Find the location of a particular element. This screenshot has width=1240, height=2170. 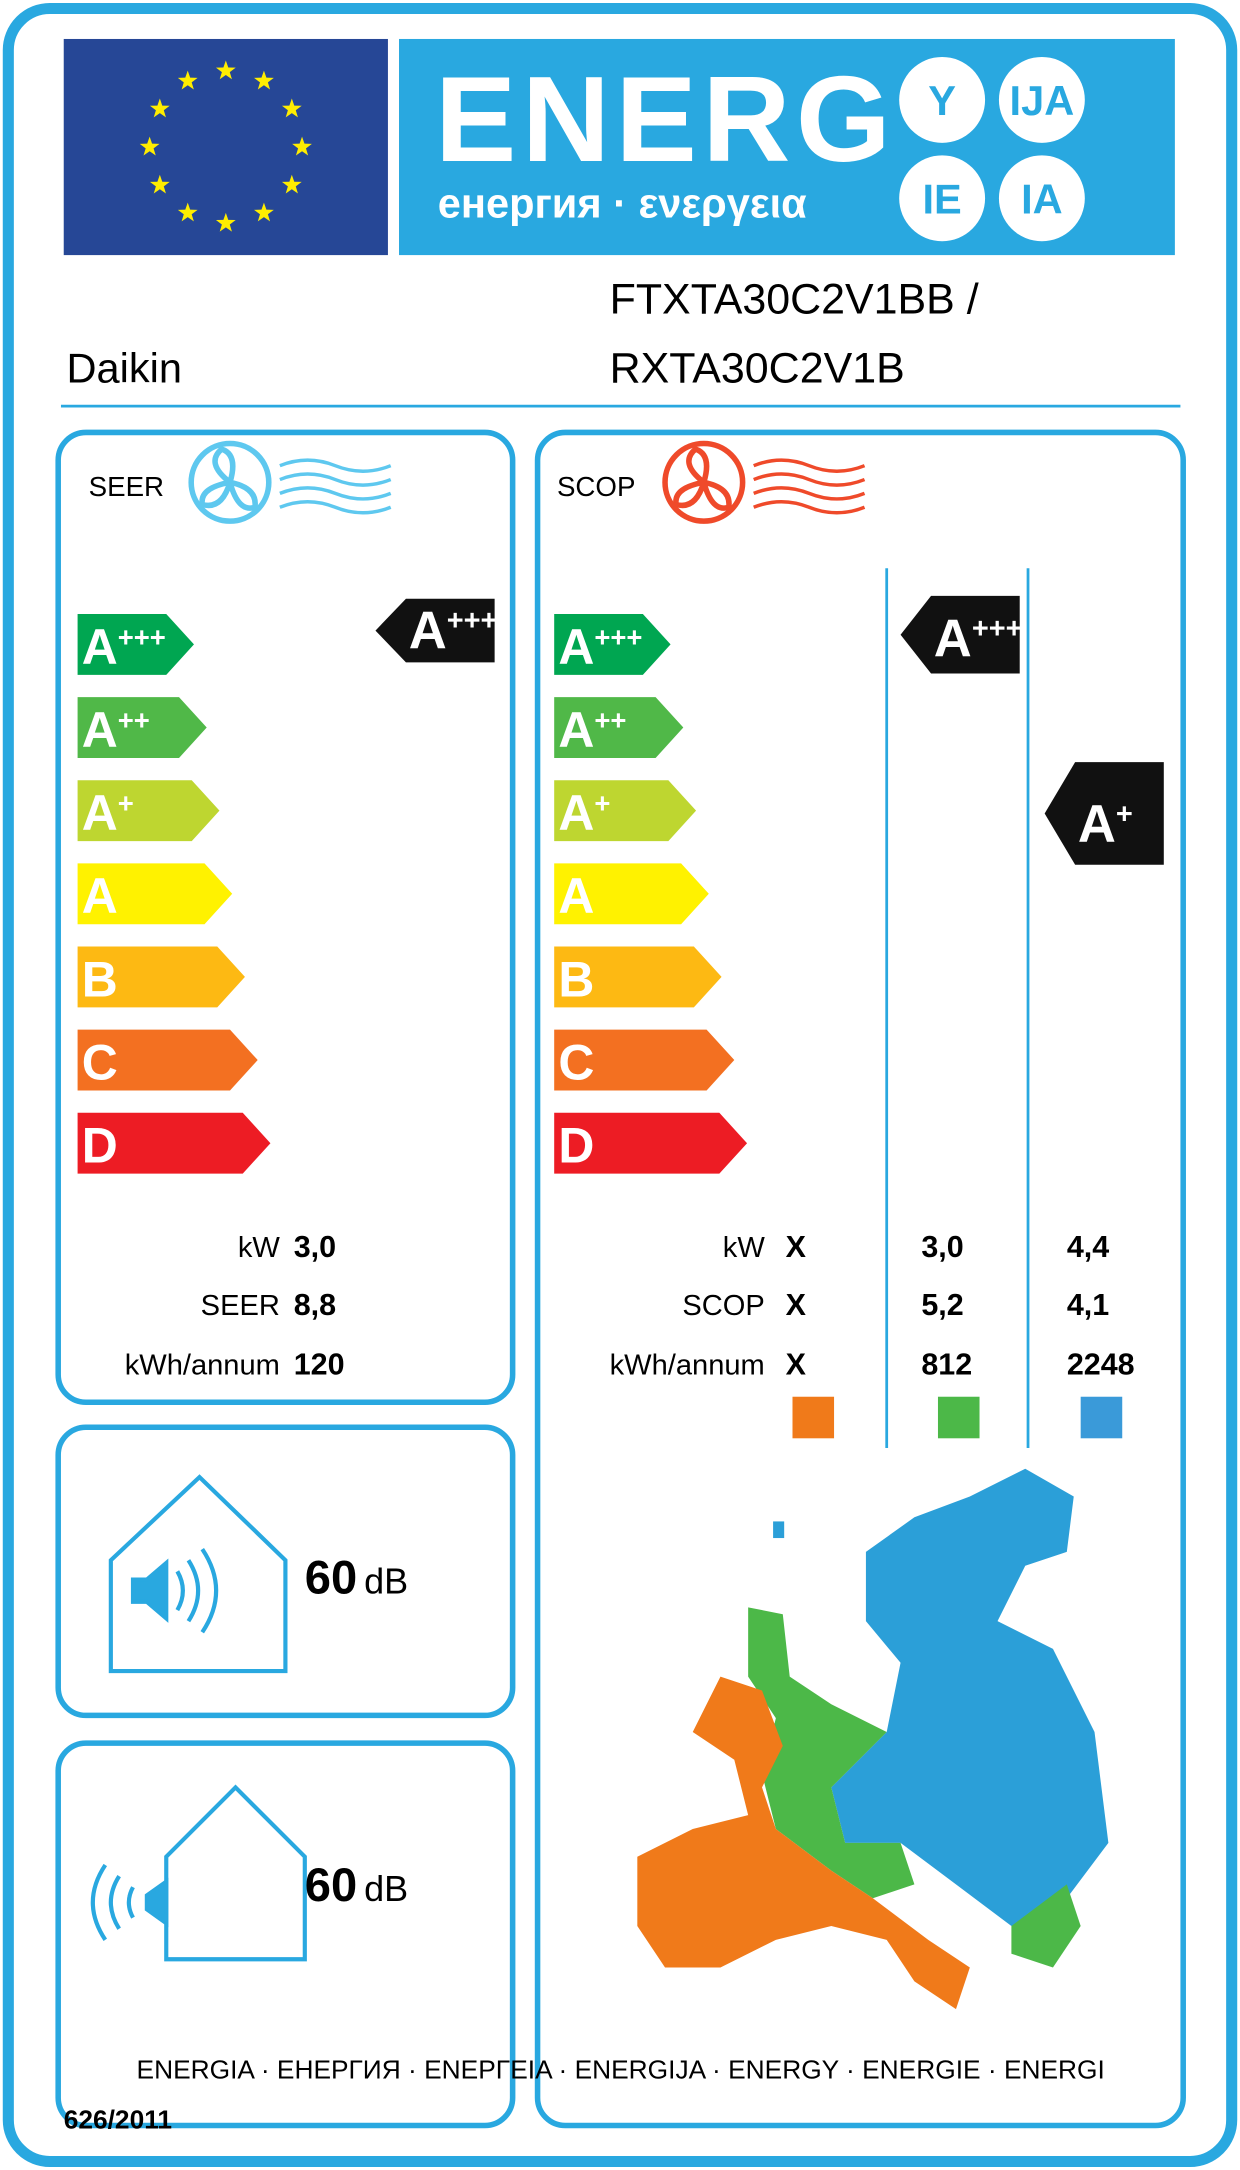

class-letter: D is located at coordinates (100, 1146).